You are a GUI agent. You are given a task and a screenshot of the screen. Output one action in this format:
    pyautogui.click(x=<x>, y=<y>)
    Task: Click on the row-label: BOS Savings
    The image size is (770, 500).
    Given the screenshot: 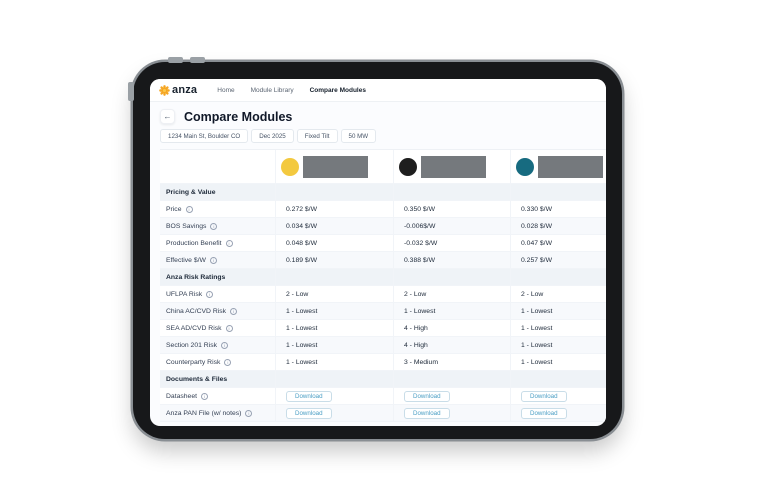 What is the action you would take?
    pyautogui.click(x=186, y=226)
    